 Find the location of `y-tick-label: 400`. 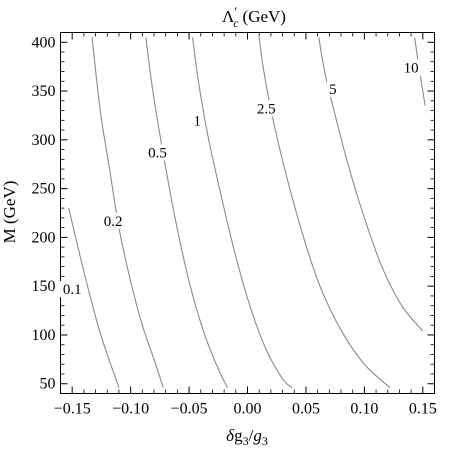

y-tick-label: 400 is located at coordinates (44, 42).